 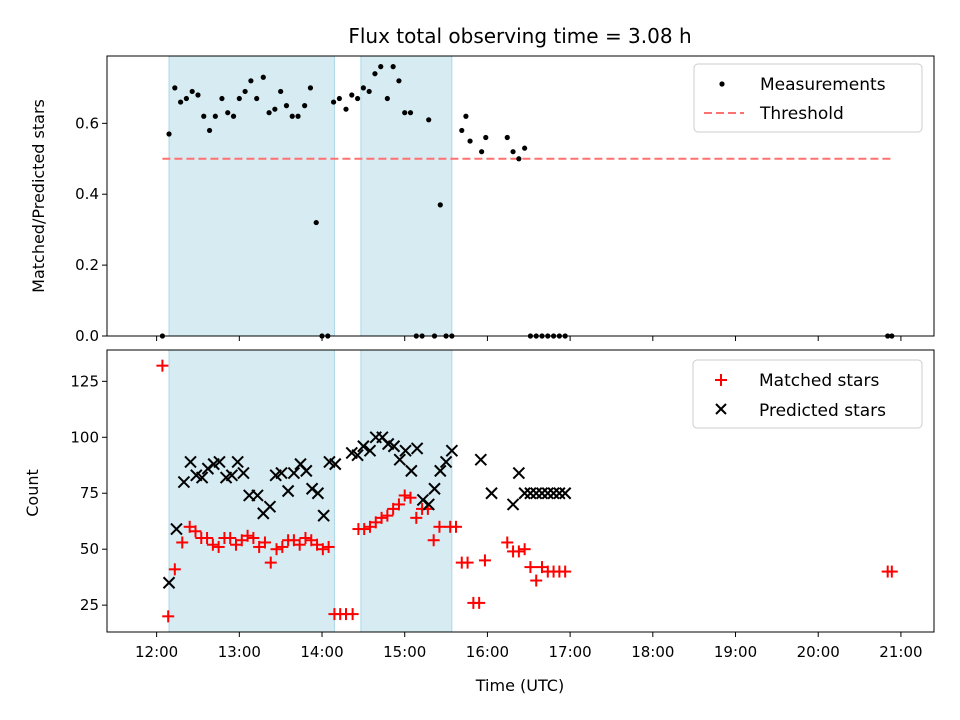 I want to click on time-x-tick-label: 20:00, so click(x=818, y=652).